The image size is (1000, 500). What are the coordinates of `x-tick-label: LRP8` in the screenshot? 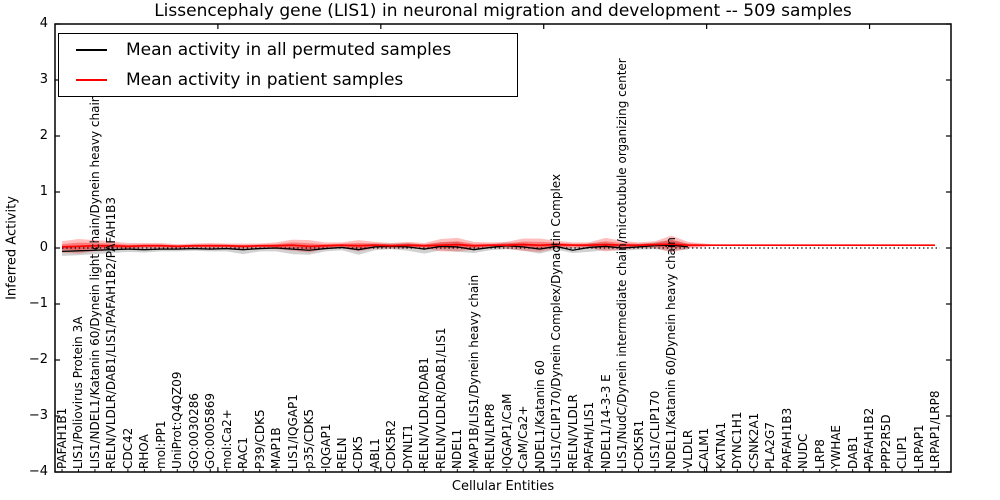 It's located at (819, 454).